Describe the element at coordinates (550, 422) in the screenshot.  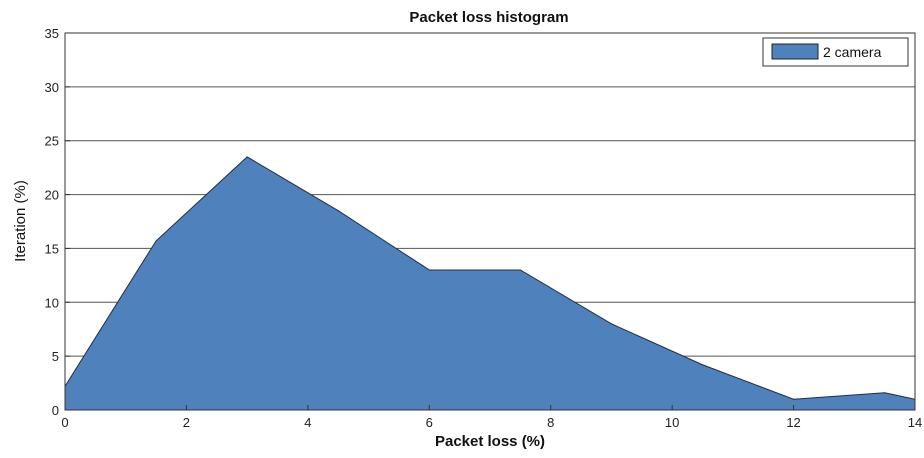
I see `x-tick-label-4: 8` at that location.